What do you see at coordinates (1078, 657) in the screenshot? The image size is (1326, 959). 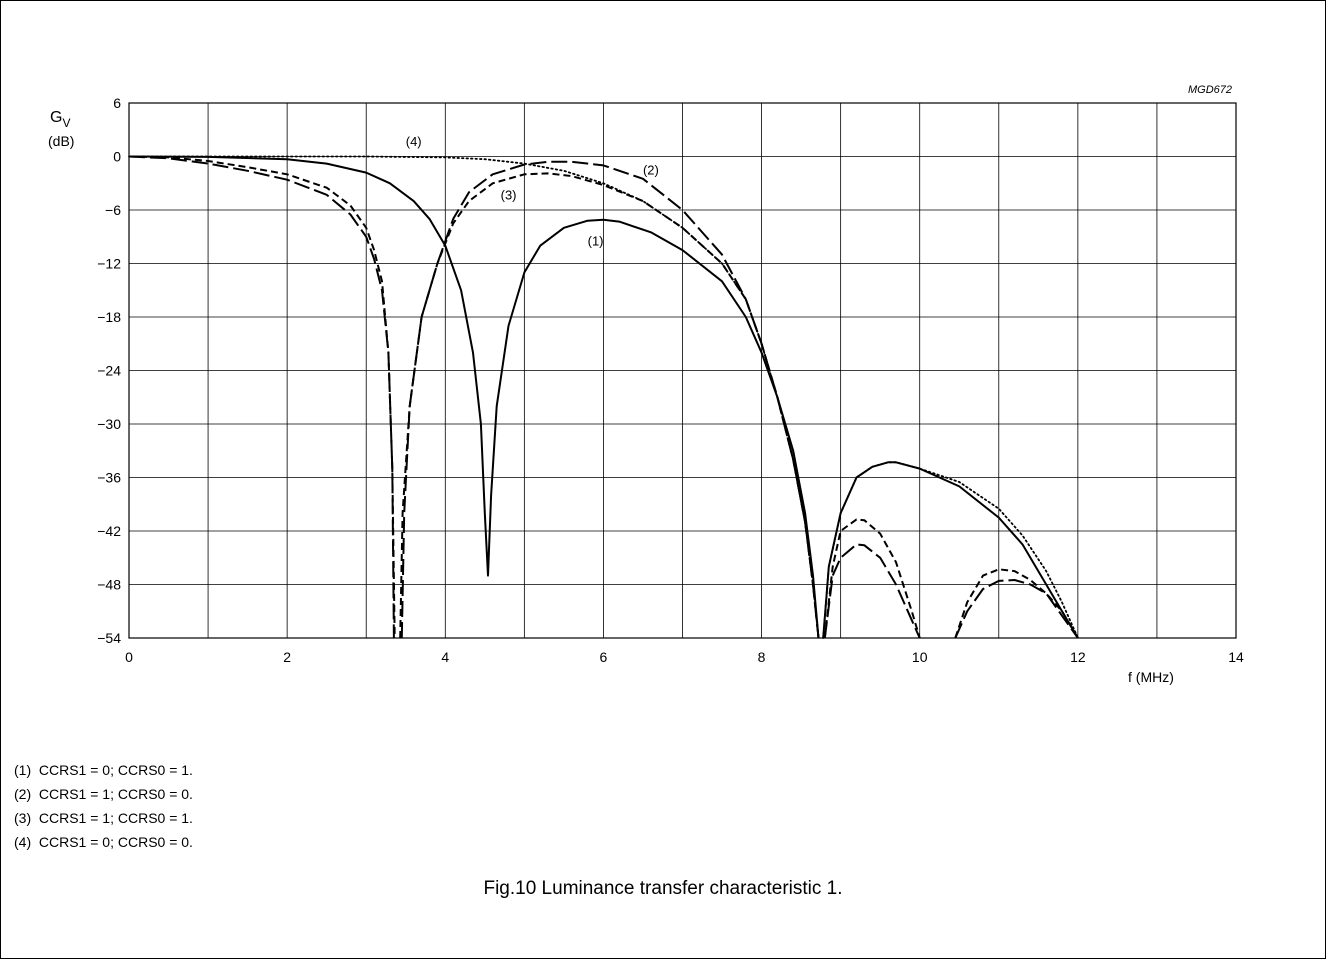 I see `x-tick-label: 12` at bounding box center [1078, 657].